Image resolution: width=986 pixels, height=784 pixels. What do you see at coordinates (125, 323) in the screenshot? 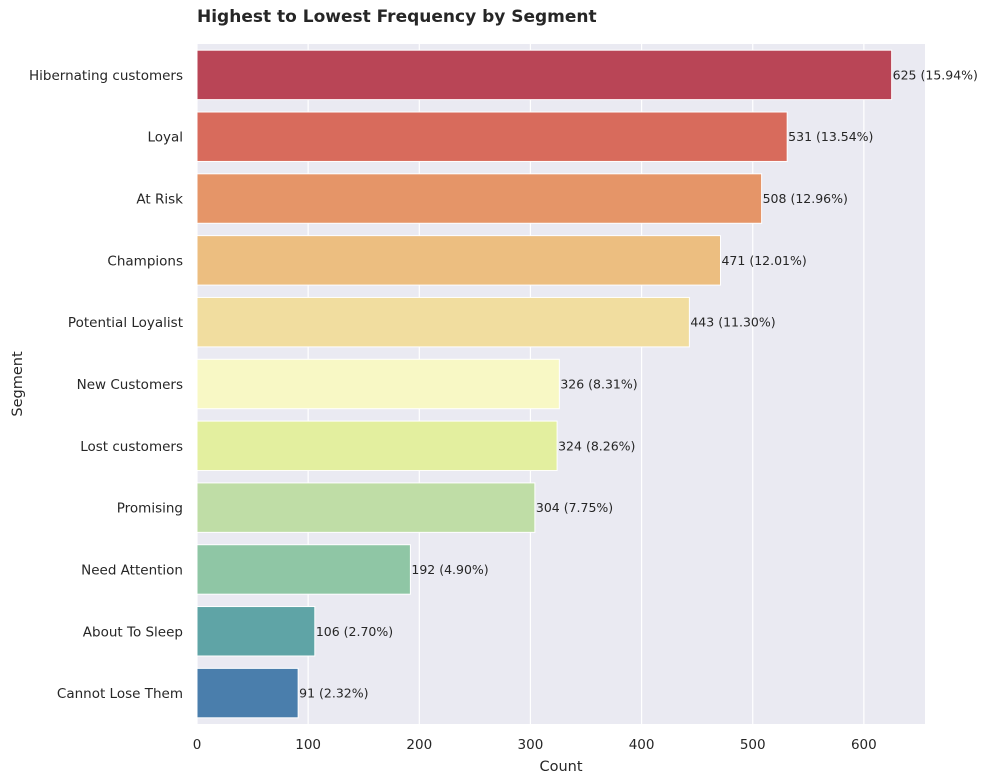
I see `y-tick-label: Potential Loyalist` at bounding box center [125, 323].